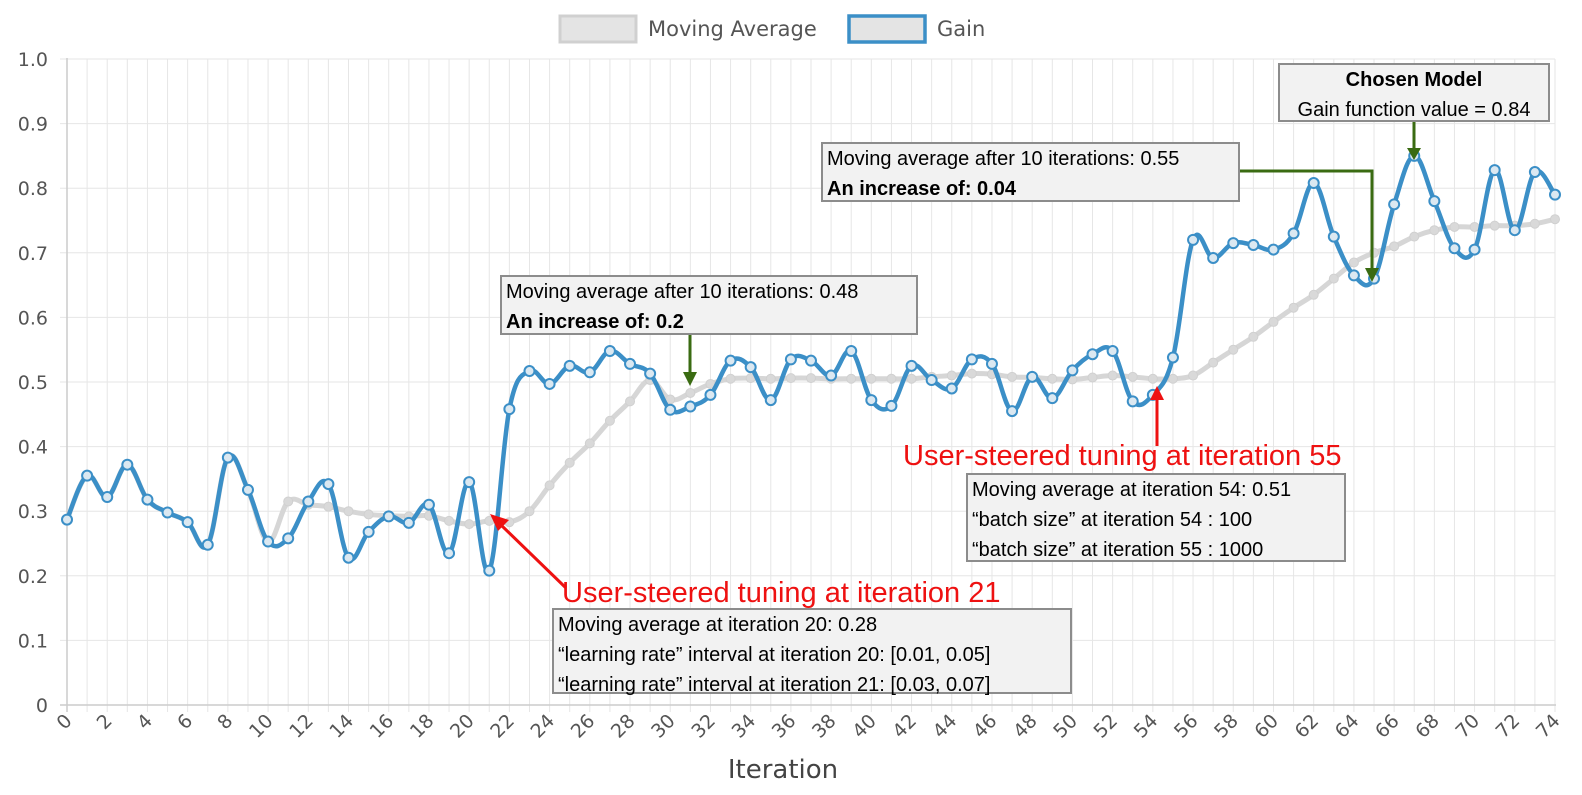 The image size is (1582, 795). What do you see at coordinates (732, 29) in the screenshot?
I see `legend-label-moving-average: Moving Average` at bounding box center [732, 29].